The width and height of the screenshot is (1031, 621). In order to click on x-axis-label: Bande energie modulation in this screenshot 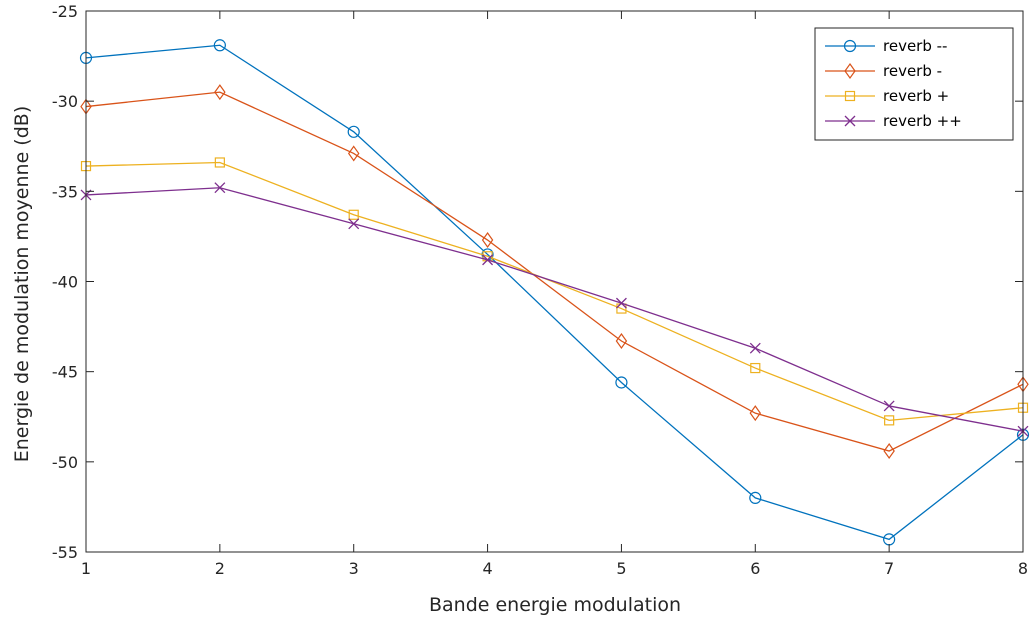, I will do `click(555, 605)`.